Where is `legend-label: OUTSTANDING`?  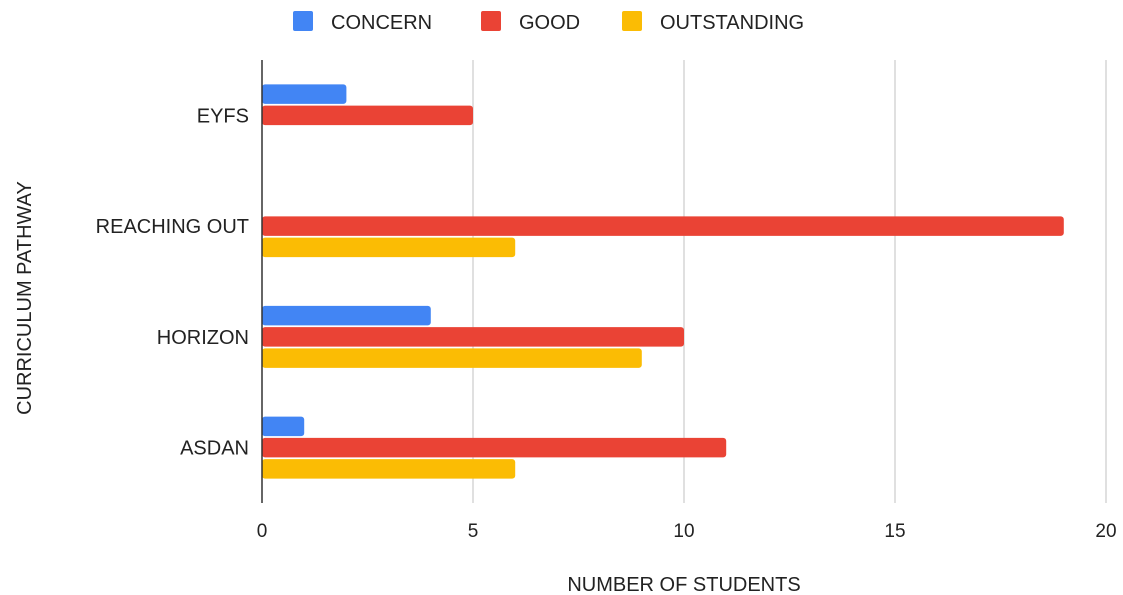 legend-label: OUTSTANDING is located at coordinates (732, 23).